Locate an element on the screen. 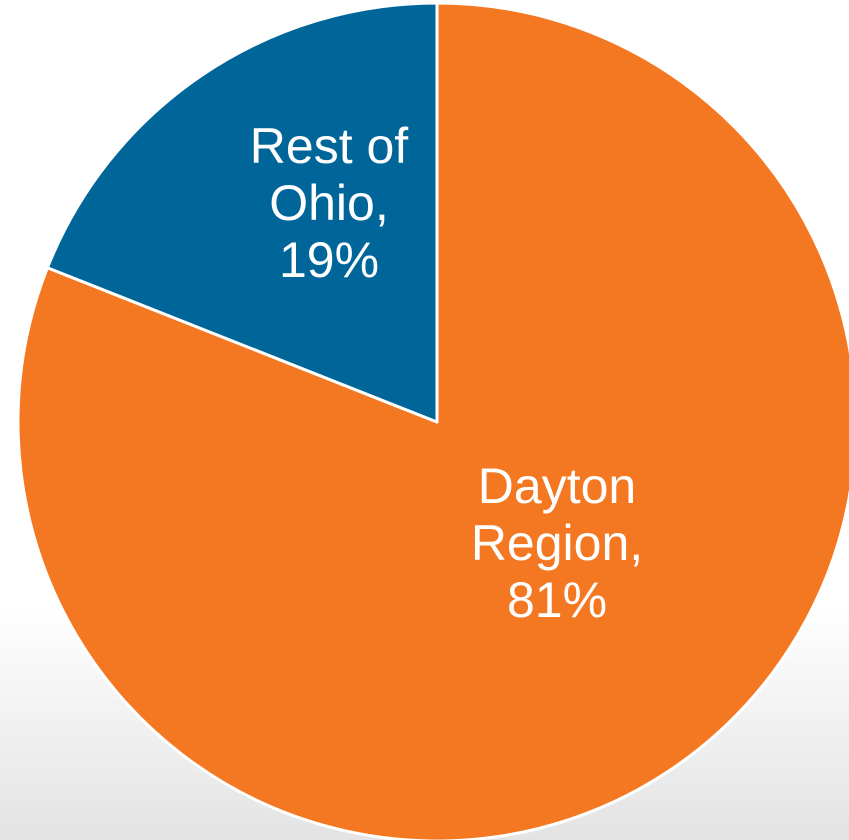 The image size is (849, 840). slice-label-line: Region, is located at coordinates (557, 543).